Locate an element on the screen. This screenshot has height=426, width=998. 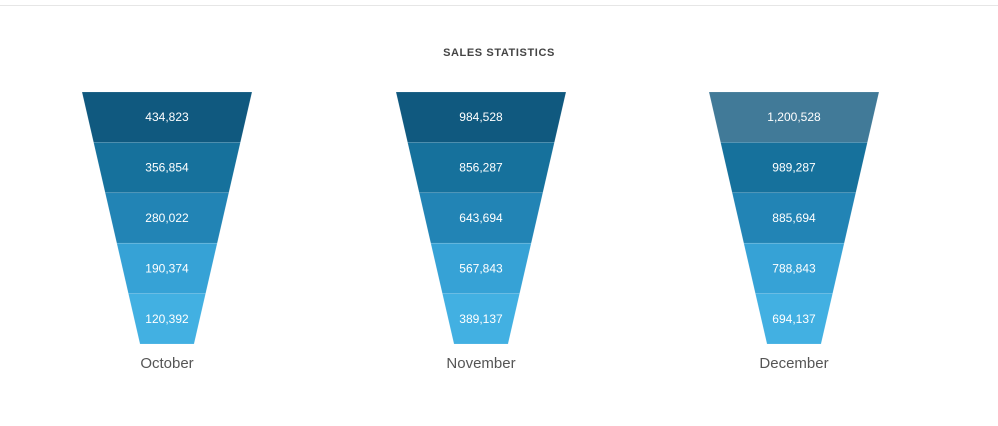
segment-value-label: 1,200,528 is located at coordinates (794, 117).